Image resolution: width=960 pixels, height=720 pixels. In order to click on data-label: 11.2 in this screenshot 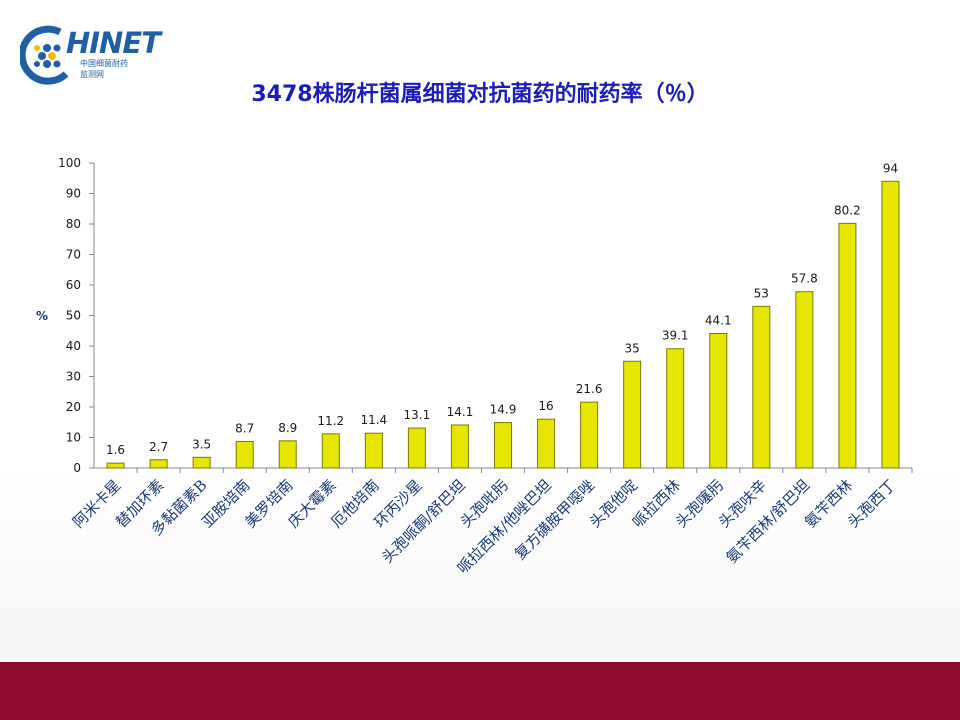, I will do `click(330, 421)`.